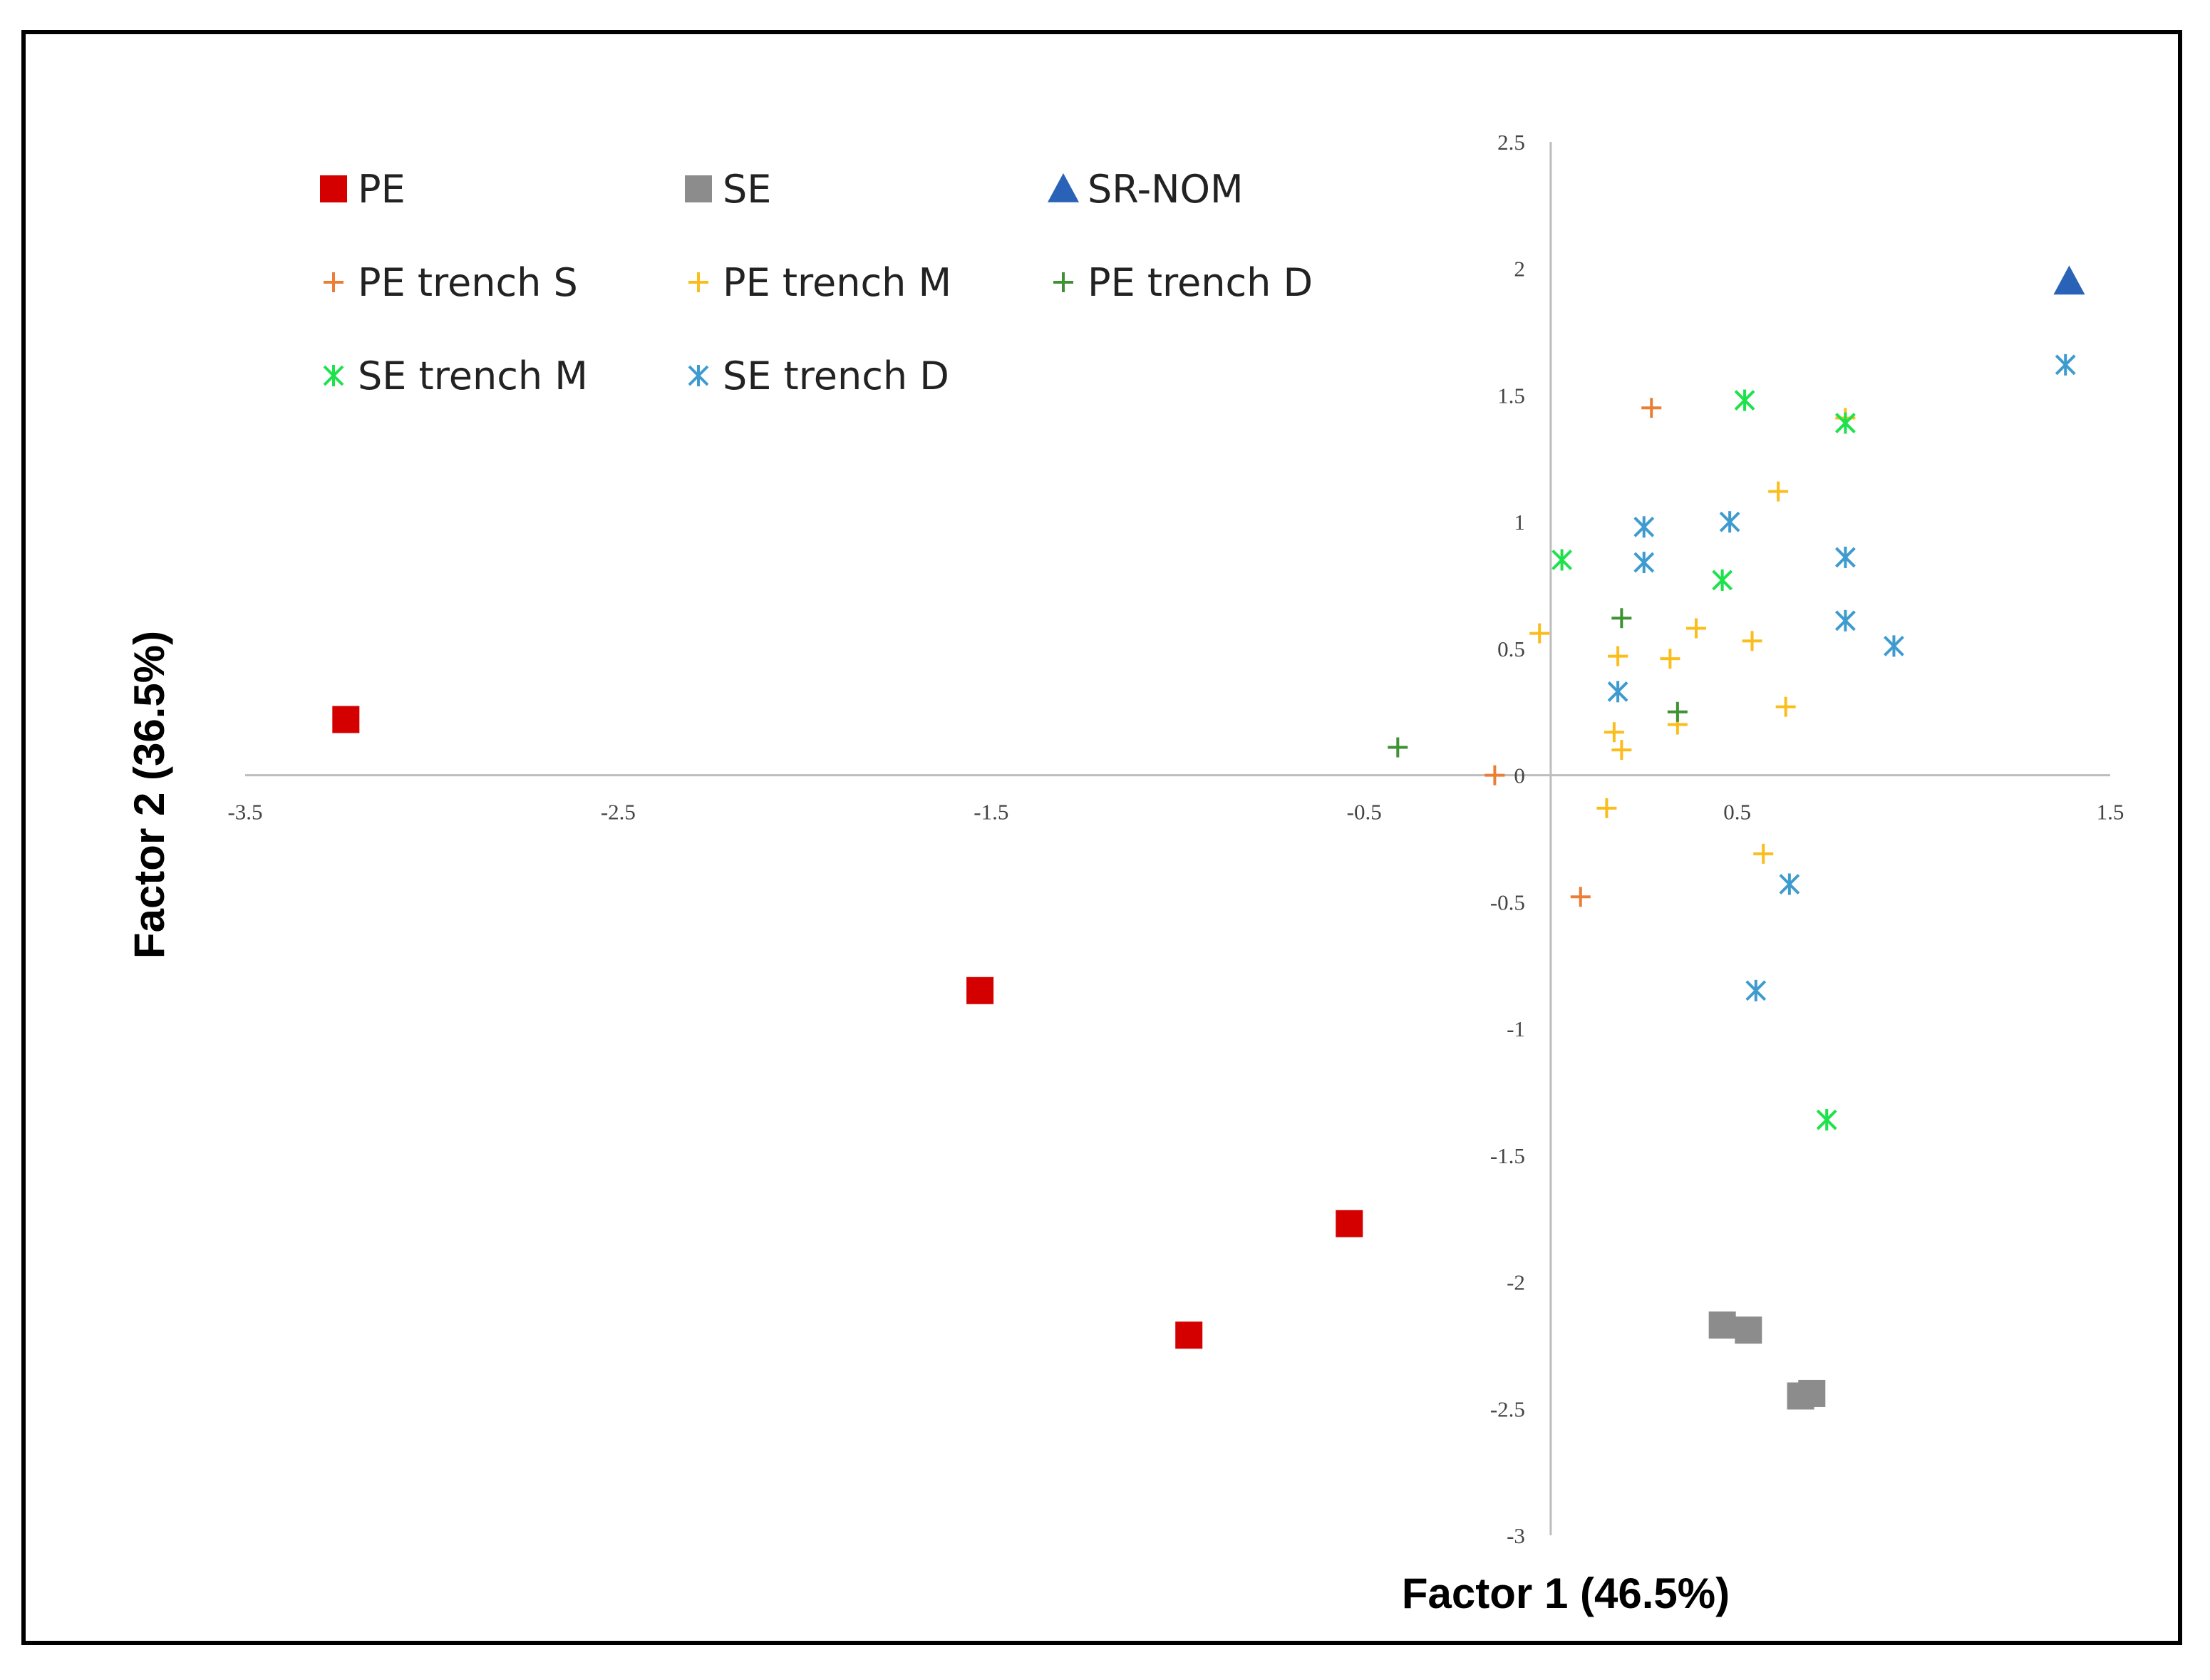 The width and height of the screenshot is (2210, 1680). Describe the element at coordinates (244, 812) in the screenshot. I see `x-tick-label: -3.5` at that location.